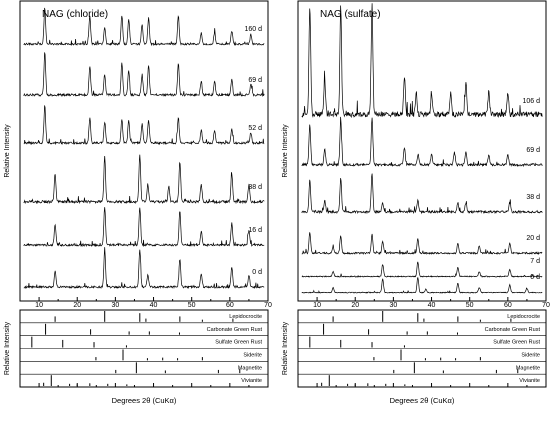  What do you see at coordinates (253, 29) in the screenshot?
I see `trace-label: 160 d` at bounding box center [253, 29].